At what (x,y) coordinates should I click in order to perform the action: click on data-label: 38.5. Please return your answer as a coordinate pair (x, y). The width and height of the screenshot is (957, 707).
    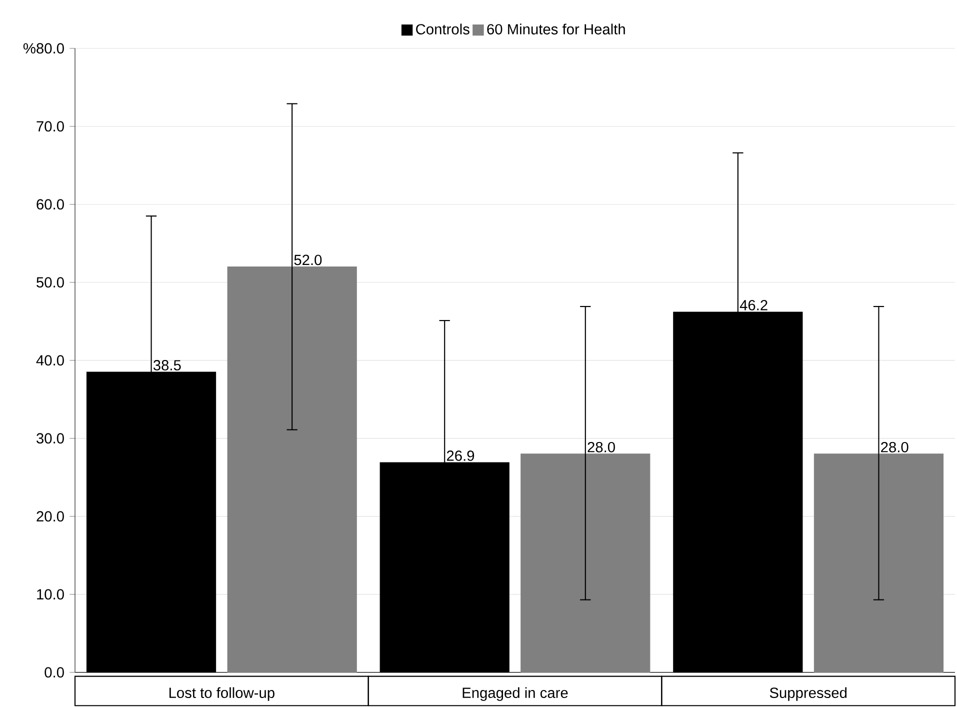
    Looking at the image, I should click on (167, 365).